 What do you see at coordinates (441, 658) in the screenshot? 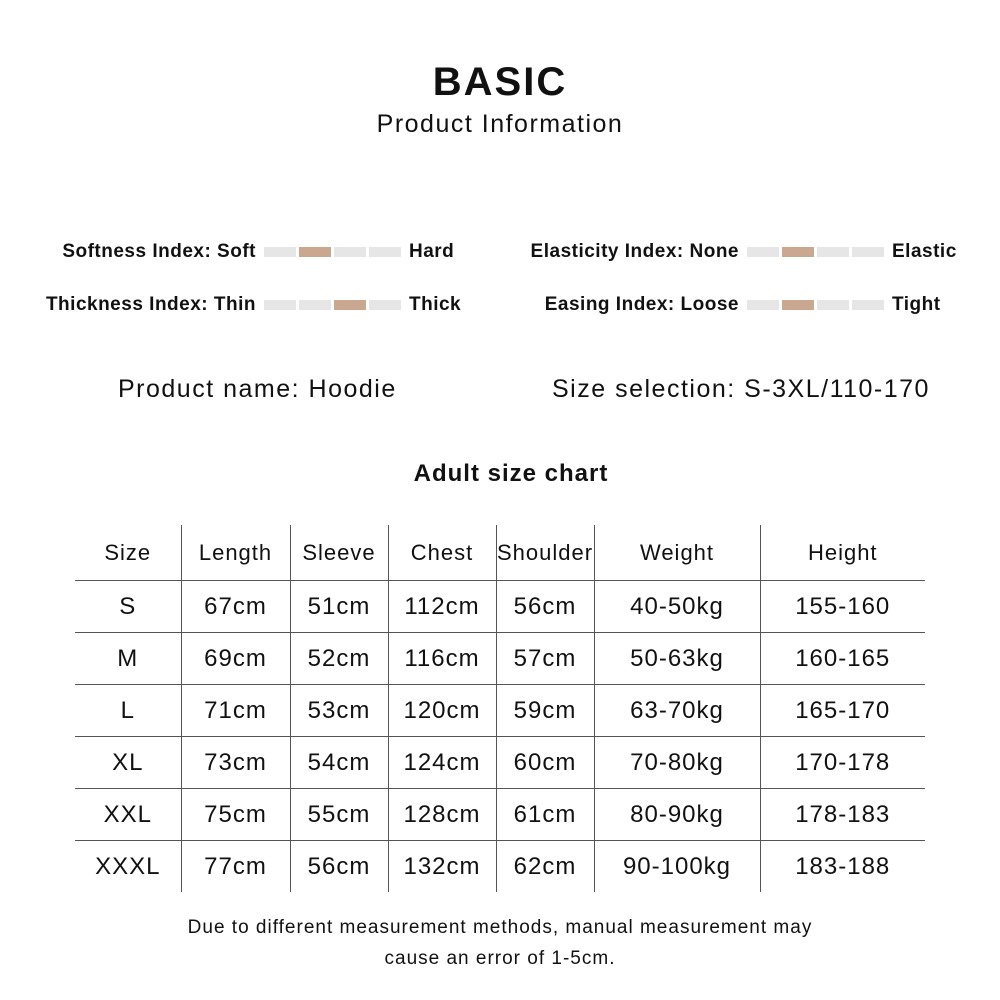
I see `table-cell: 116cm` at bounding box center [441, 658].